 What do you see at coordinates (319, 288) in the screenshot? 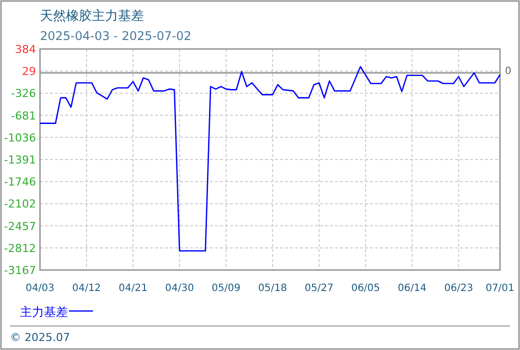
I see `x-tick-label: 05/27` at bounding box center [319, 288].